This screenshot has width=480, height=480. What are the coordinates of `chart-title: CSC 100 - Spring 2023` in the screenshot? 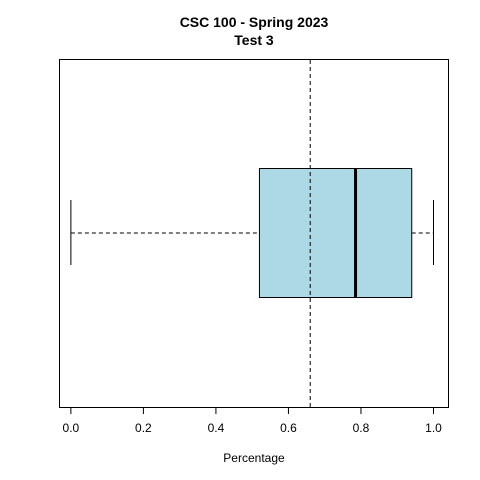 It's located at (254, 22).